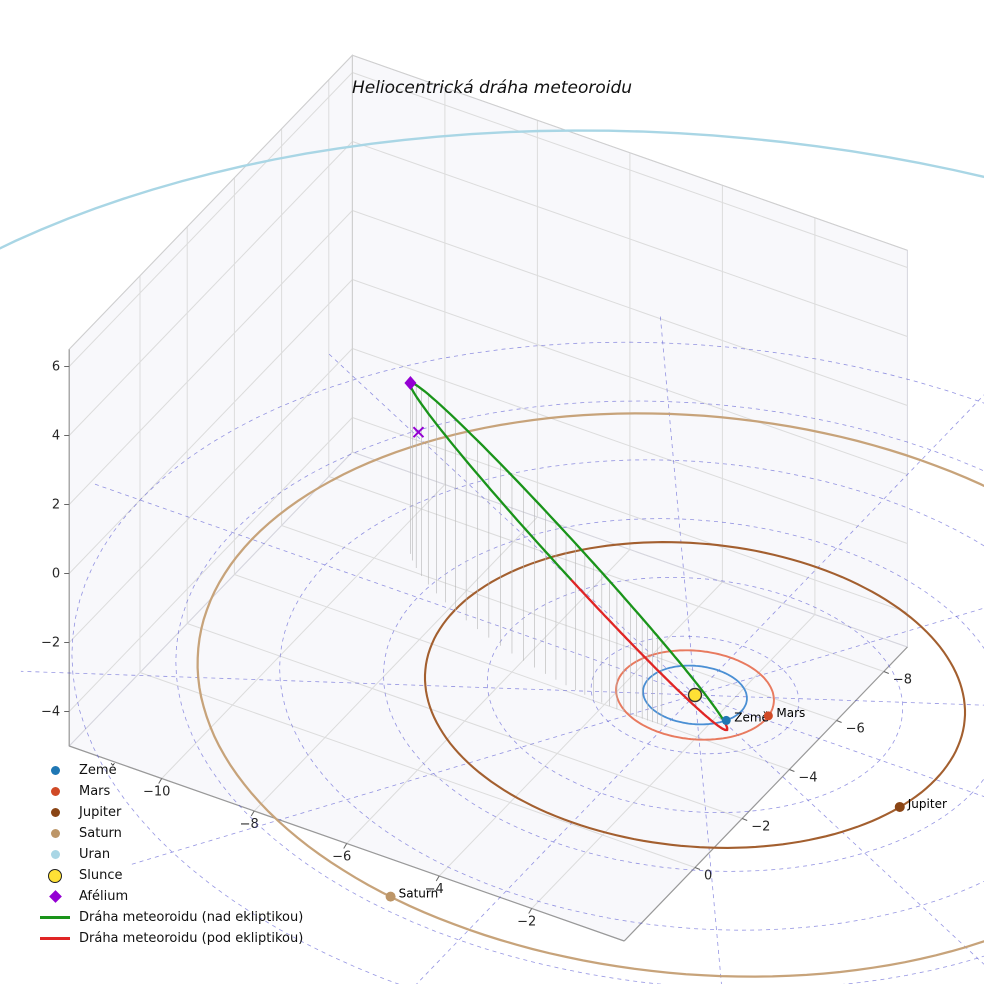 The image size is (984, 984). I want to click on legend-item-draha-pod: Dráha meteoroidu (pod ekliptikou), so click(170, 938).